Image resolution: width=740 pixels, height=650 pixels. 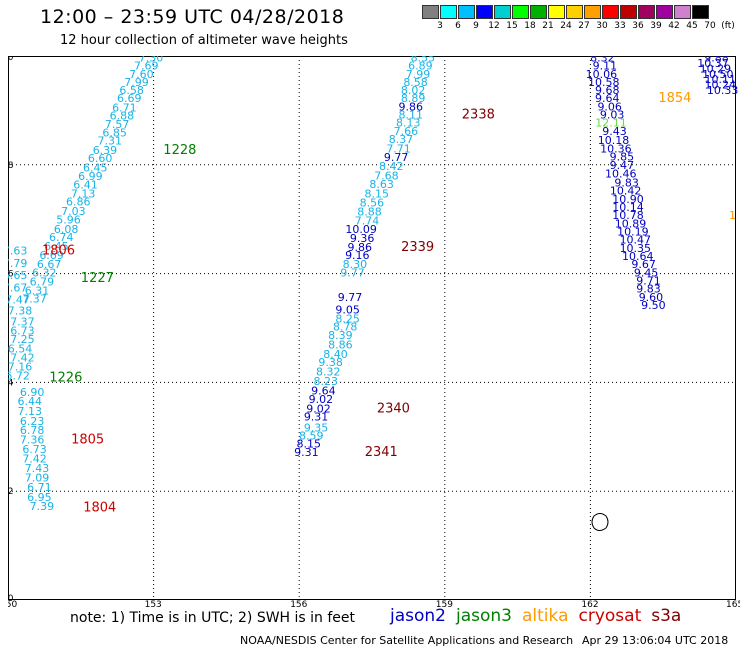 I want to click on wave-height-label: 9.03, so click(x=612, y=115).